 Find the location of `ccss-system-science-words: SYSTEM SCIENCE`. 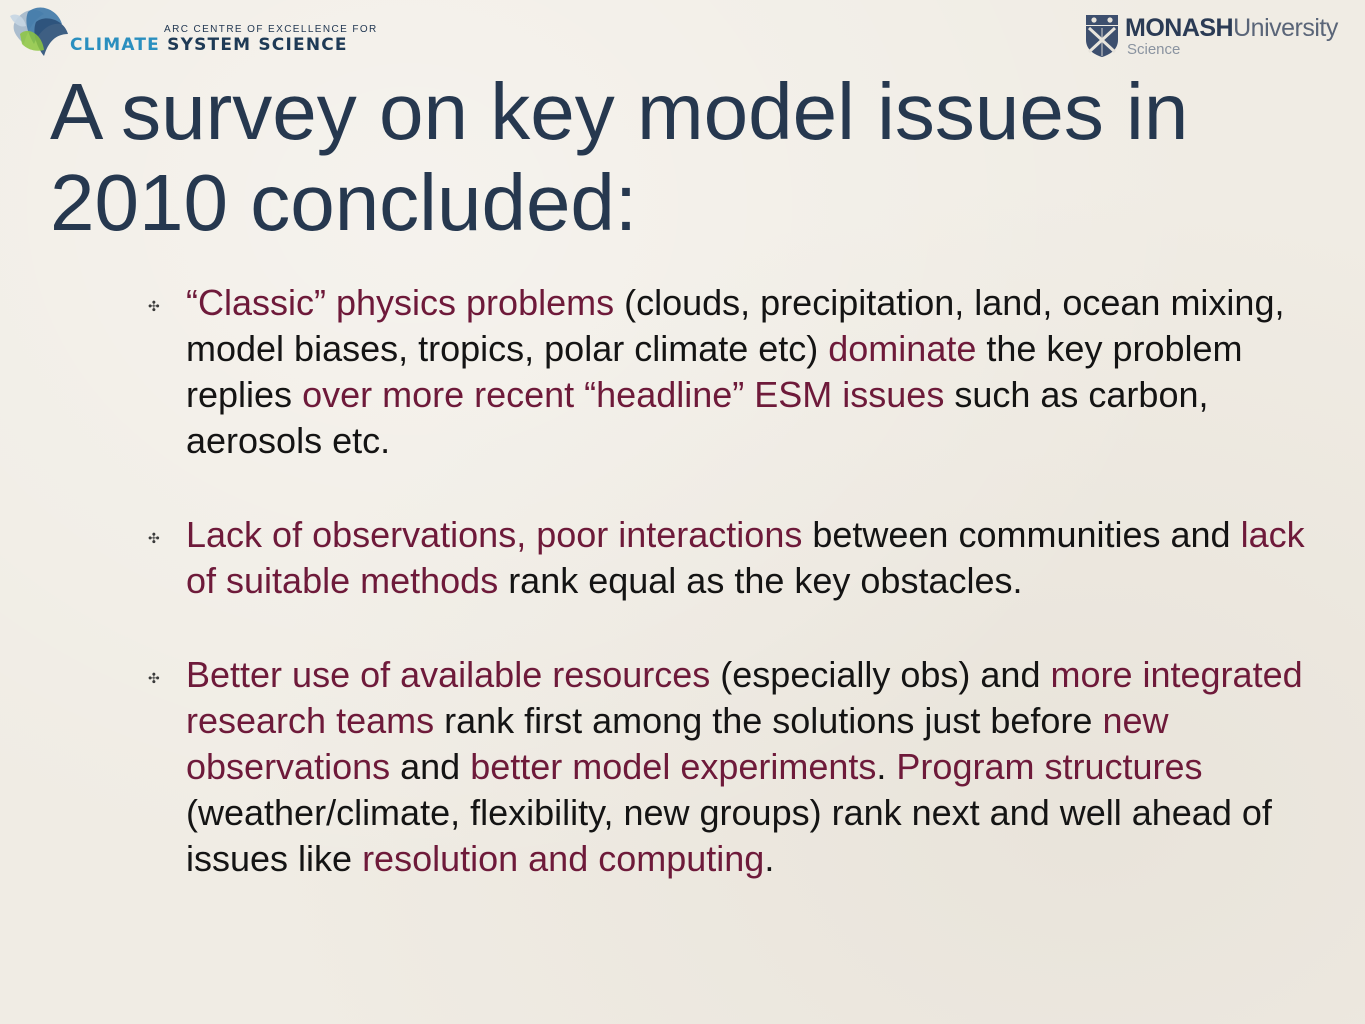

ccss-system-science-words: SYSTEM SCIENCE is located at coordinates (257, 45).